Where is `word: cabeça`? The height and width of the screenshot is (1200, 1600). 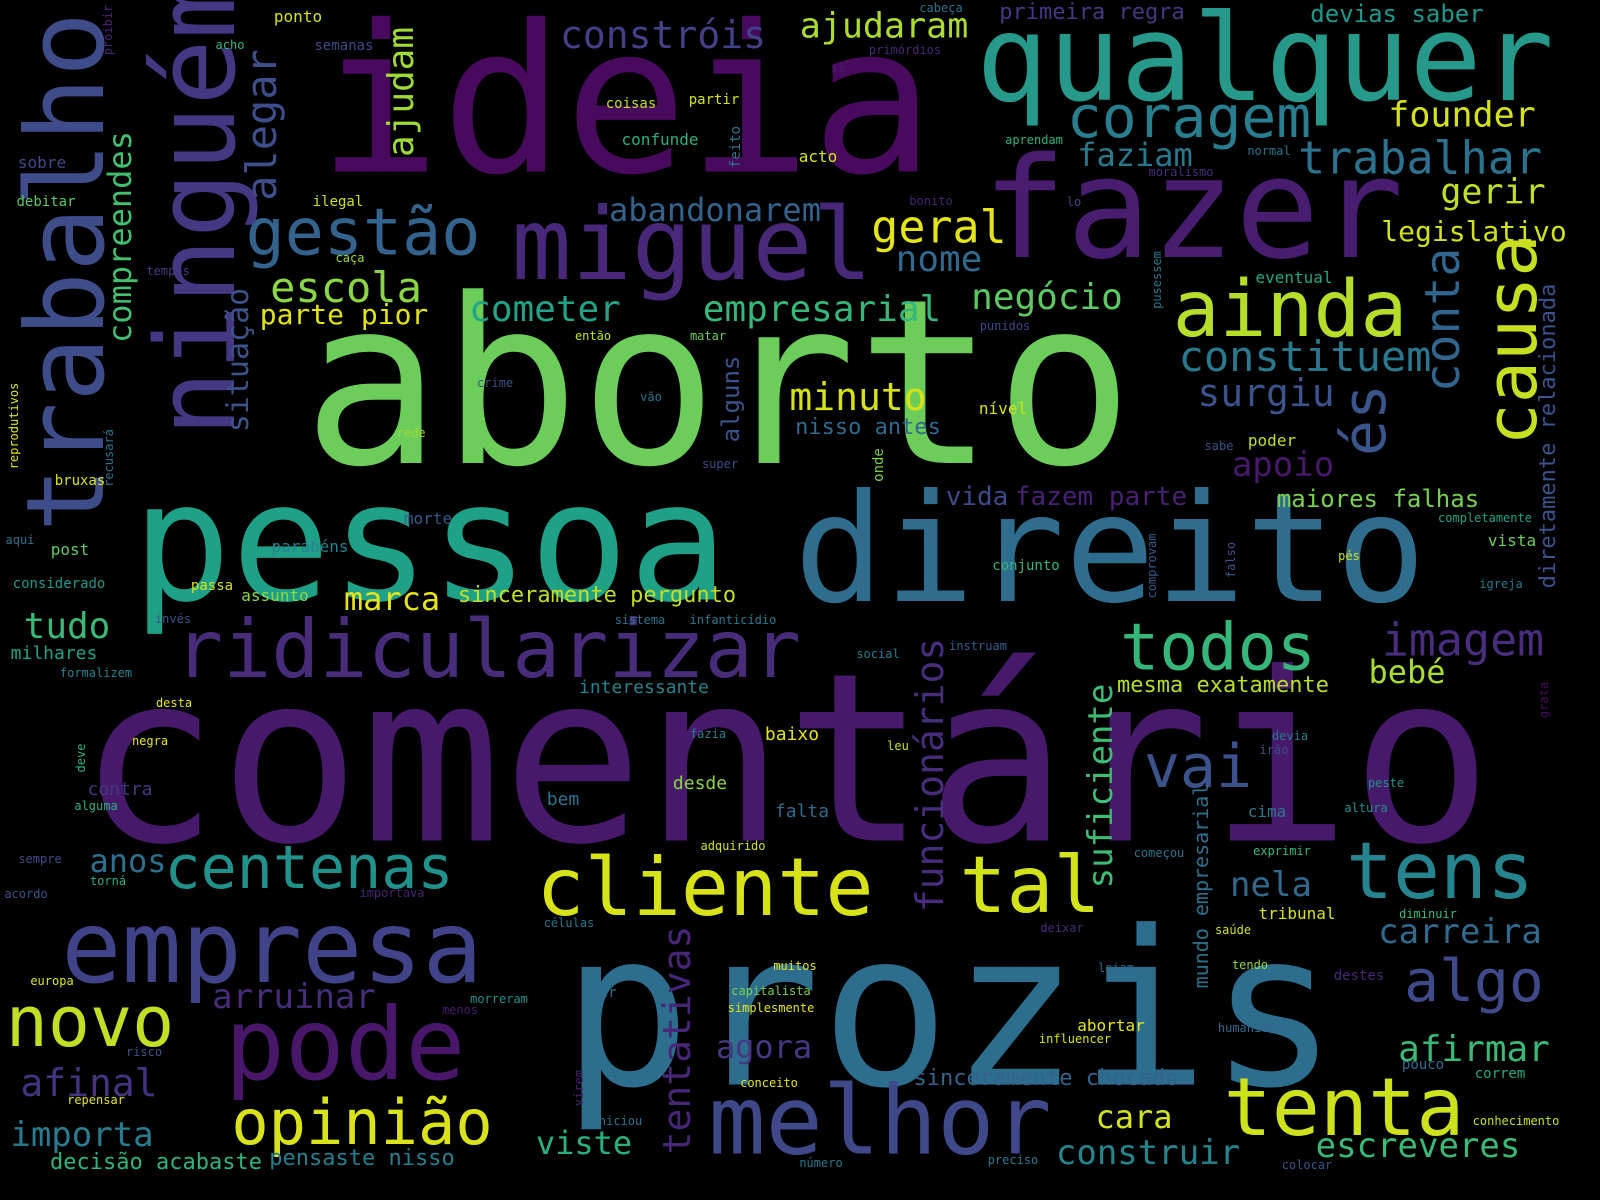
word: cabeça is located at coordinates (941, 8).